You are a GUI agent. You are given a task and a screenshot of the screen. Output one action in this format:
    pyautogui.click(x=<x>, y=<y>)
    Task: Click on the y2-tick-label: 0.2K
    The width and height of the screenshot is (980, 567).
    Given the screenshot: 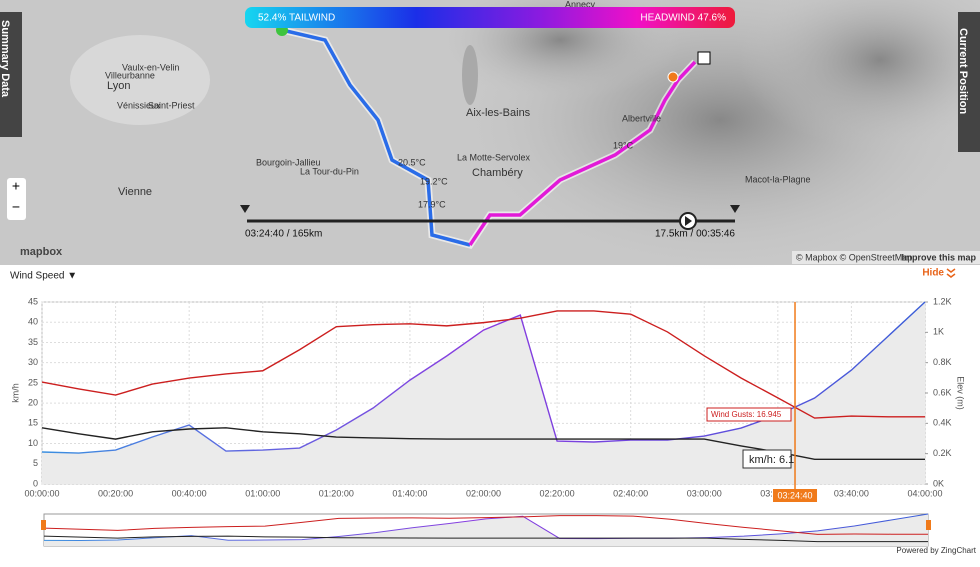 What is the action you would take?
    pyautogui.click(x=942, y=453)
    